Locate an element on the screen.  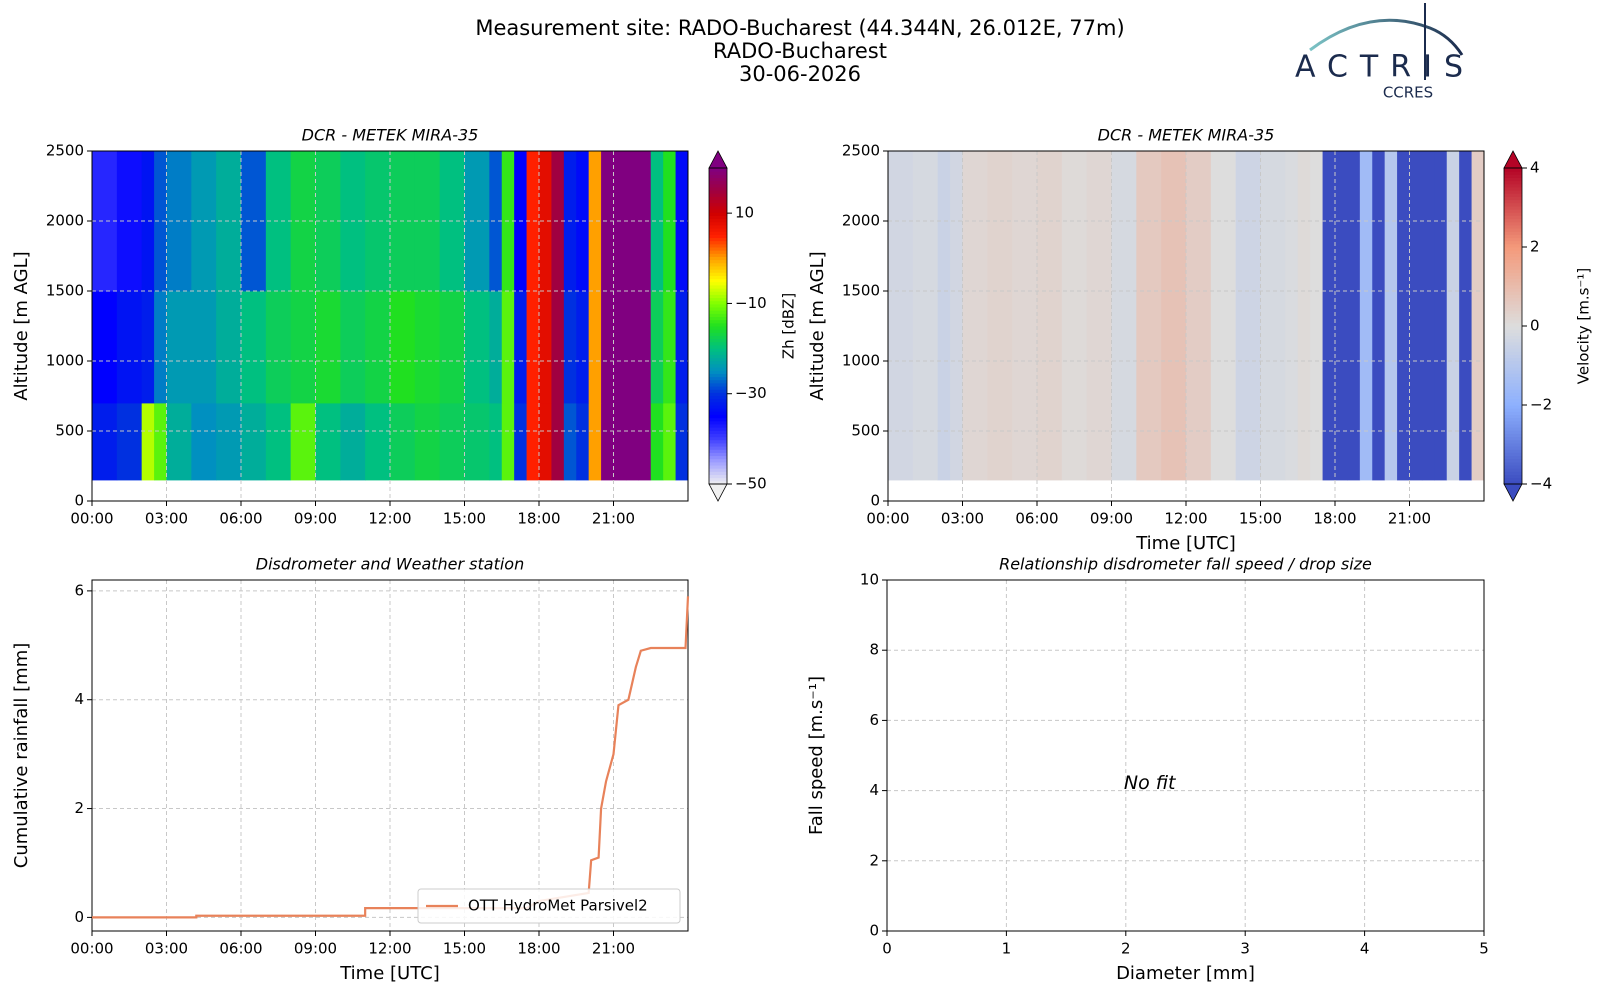
y-axis-label: Cumulative rainfall [mm] is located at coordinates (21, 756).